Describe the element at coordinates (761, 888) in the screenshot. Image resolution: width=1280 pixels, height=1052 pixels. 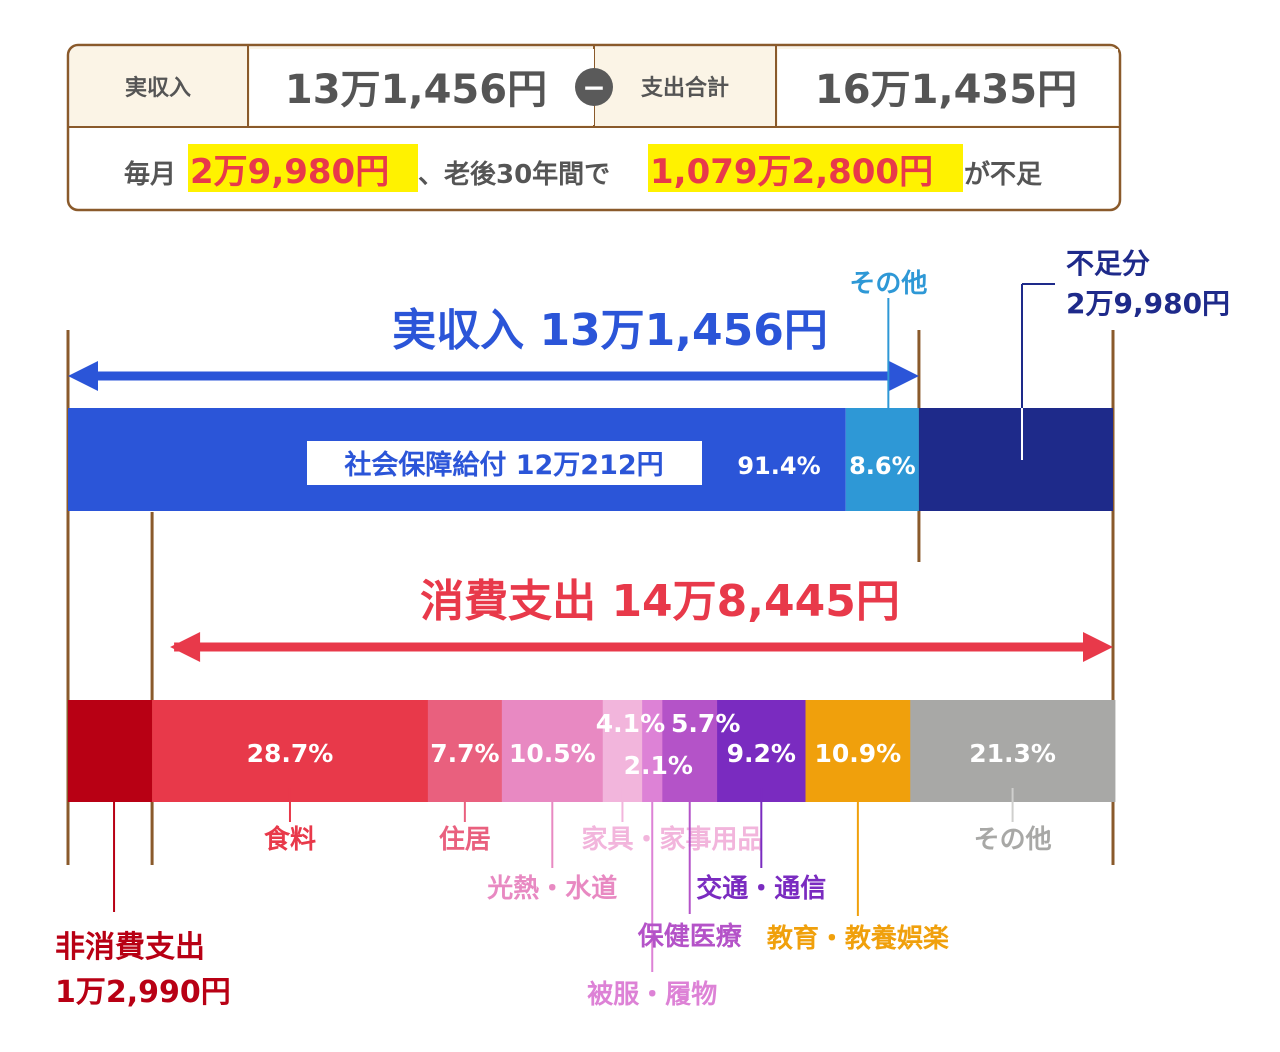
I see `expense-category-label: 交通・通信` at that location.